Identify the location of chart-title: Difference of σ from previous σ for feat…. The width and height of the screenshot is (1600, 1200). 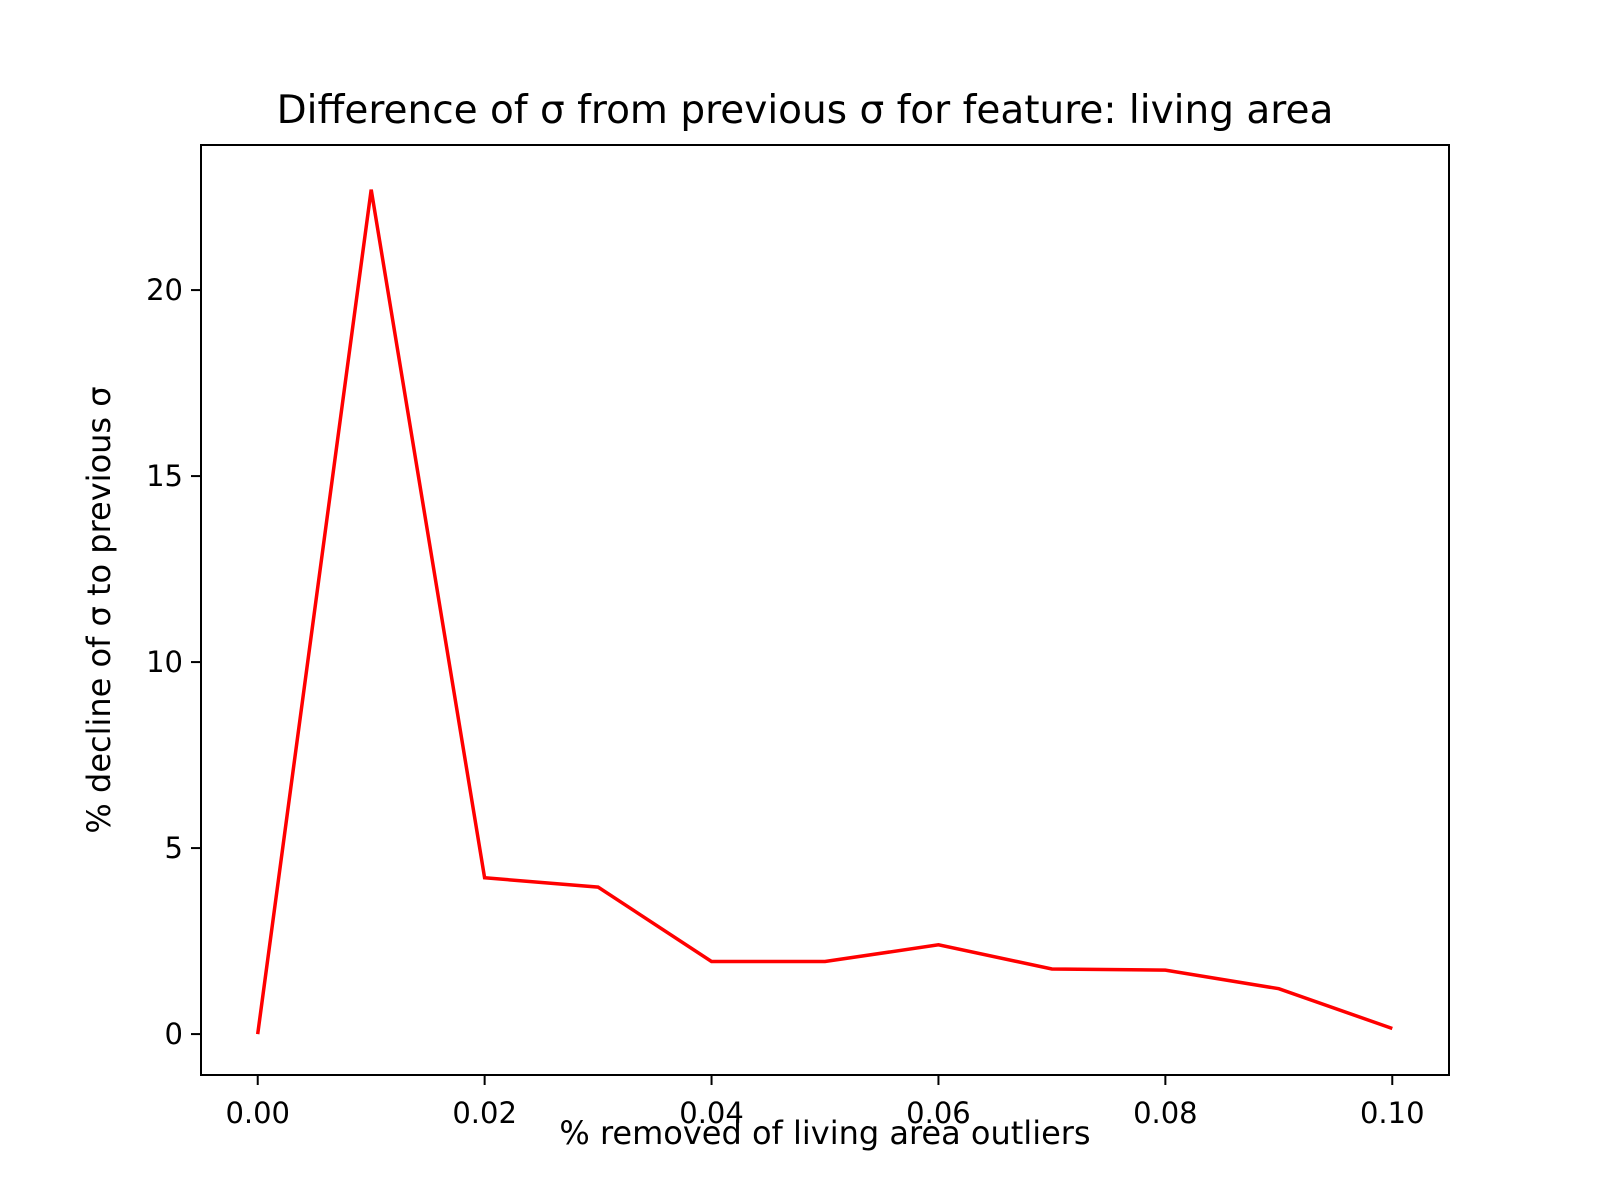
(805, 110).